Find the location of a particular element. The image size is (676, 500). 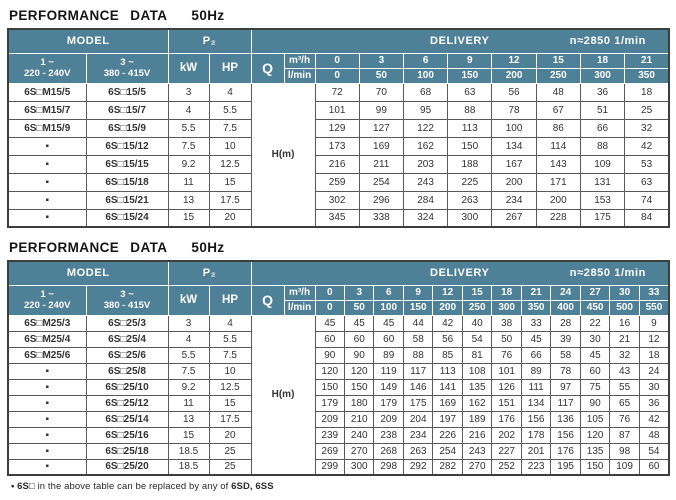

hp-value-cell: 5.5 is located at coordinates (230, 110).